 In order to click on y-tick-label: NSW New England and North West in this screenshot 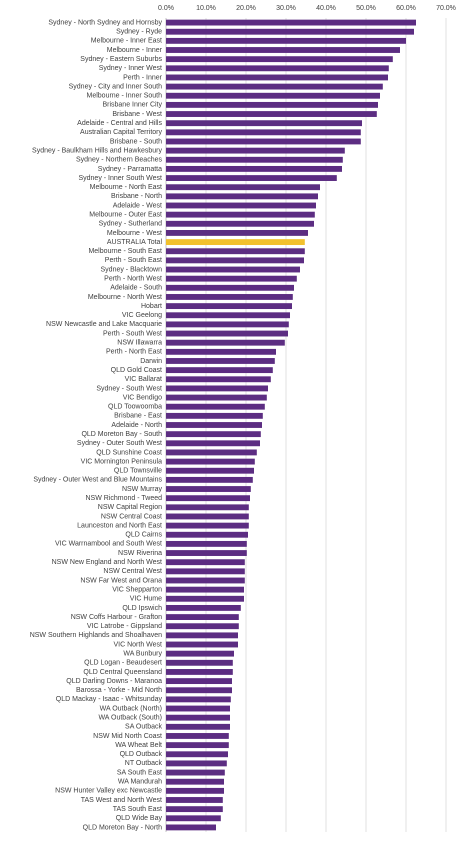, I will do `click(107, 562)`.